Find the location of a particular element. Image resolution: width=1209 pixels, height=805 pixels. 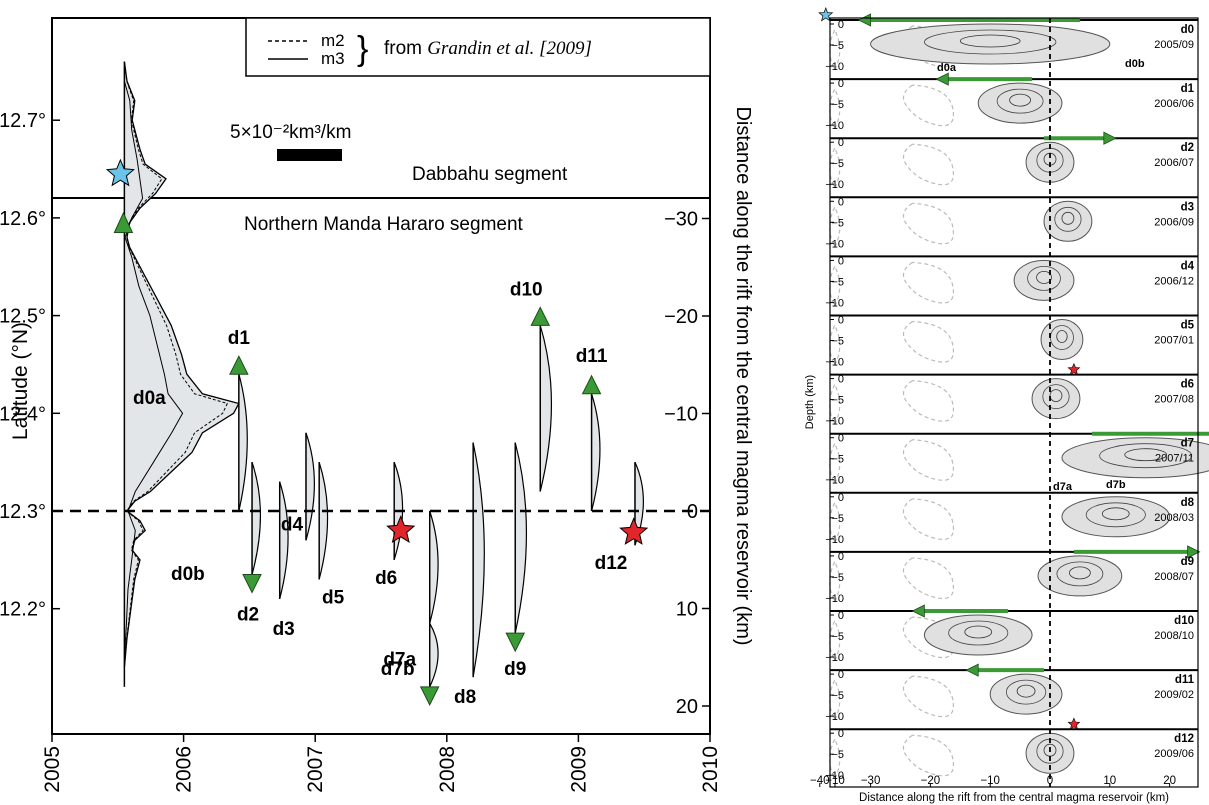

panel-date: 2009/06 is located at coordinates (1174, 754).